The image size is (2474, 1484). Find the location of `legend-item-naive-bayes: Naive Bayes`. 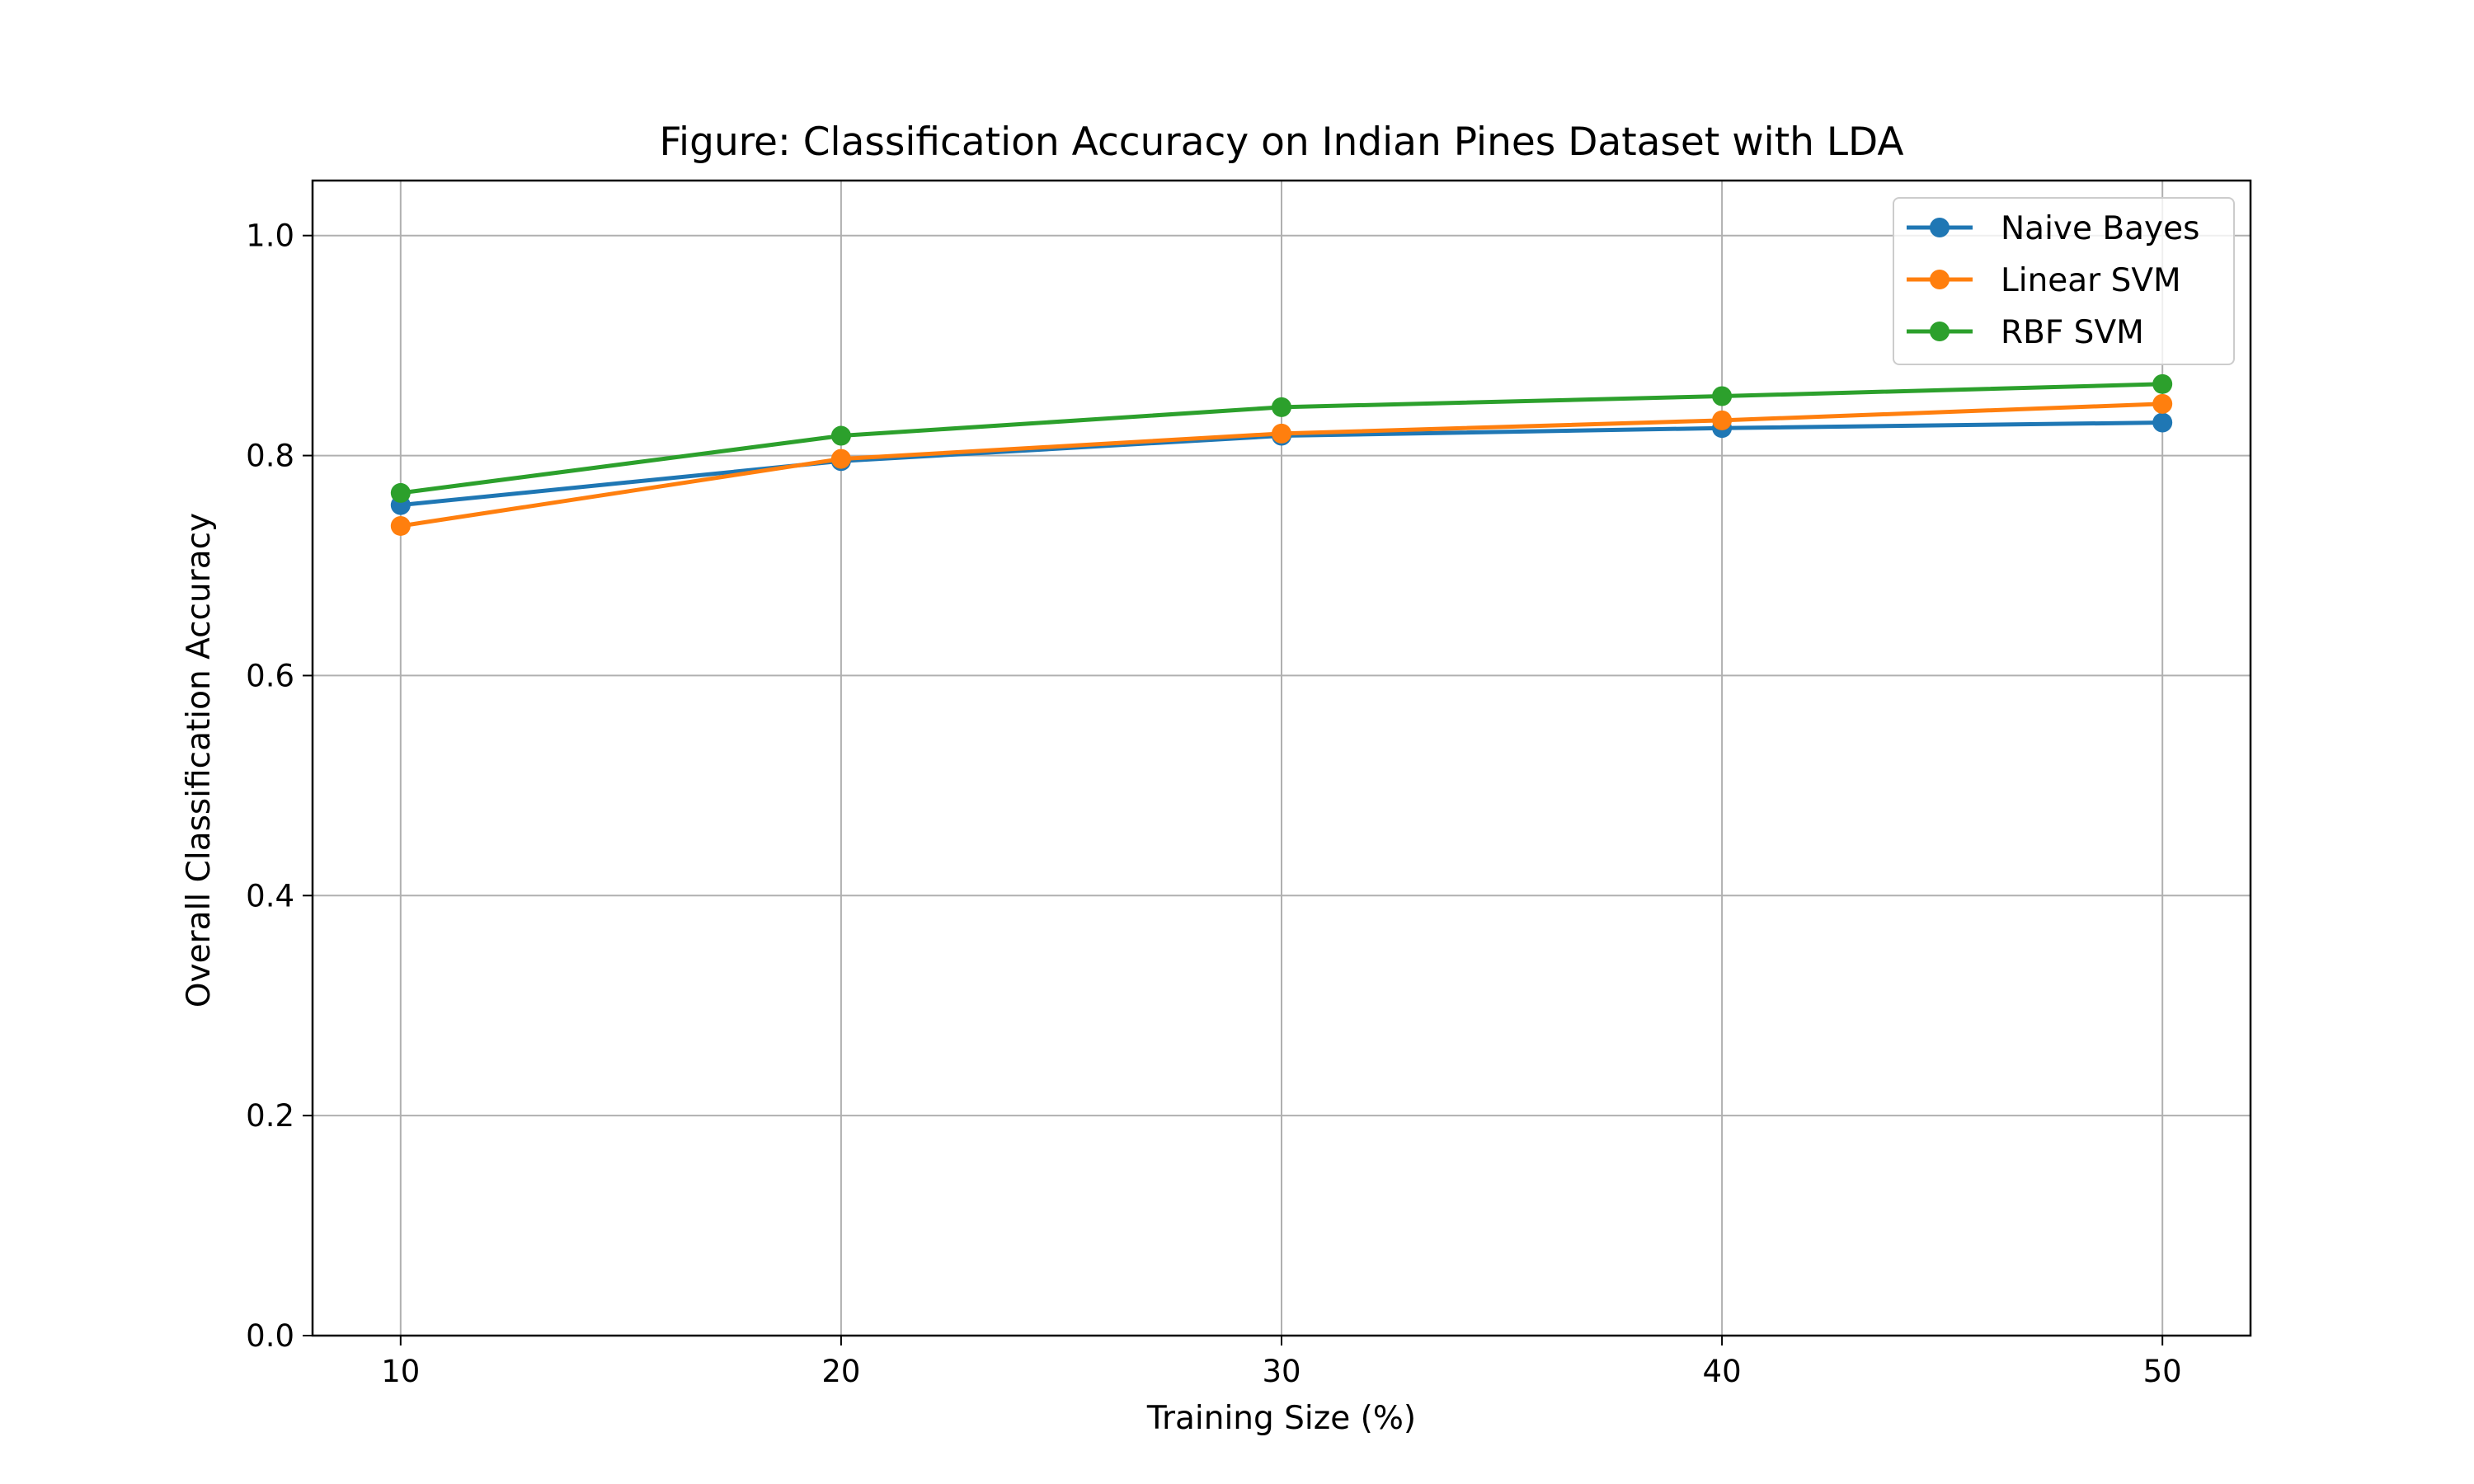

legend-item-naive-bayes: Naive Bayes is located at coordinates (2053, 228).